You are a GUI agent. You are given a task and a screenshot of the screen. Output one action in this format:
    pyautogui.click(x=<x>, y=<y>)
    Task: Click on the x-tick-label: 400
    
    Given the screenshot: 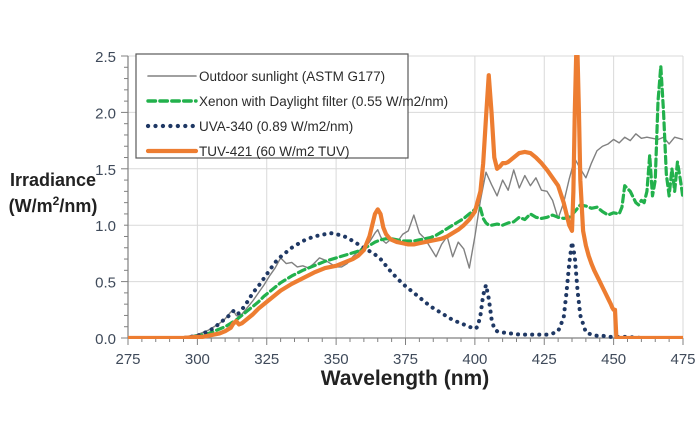 What is the action you would take?
    pyautogui.click(x=474, y=359)
    